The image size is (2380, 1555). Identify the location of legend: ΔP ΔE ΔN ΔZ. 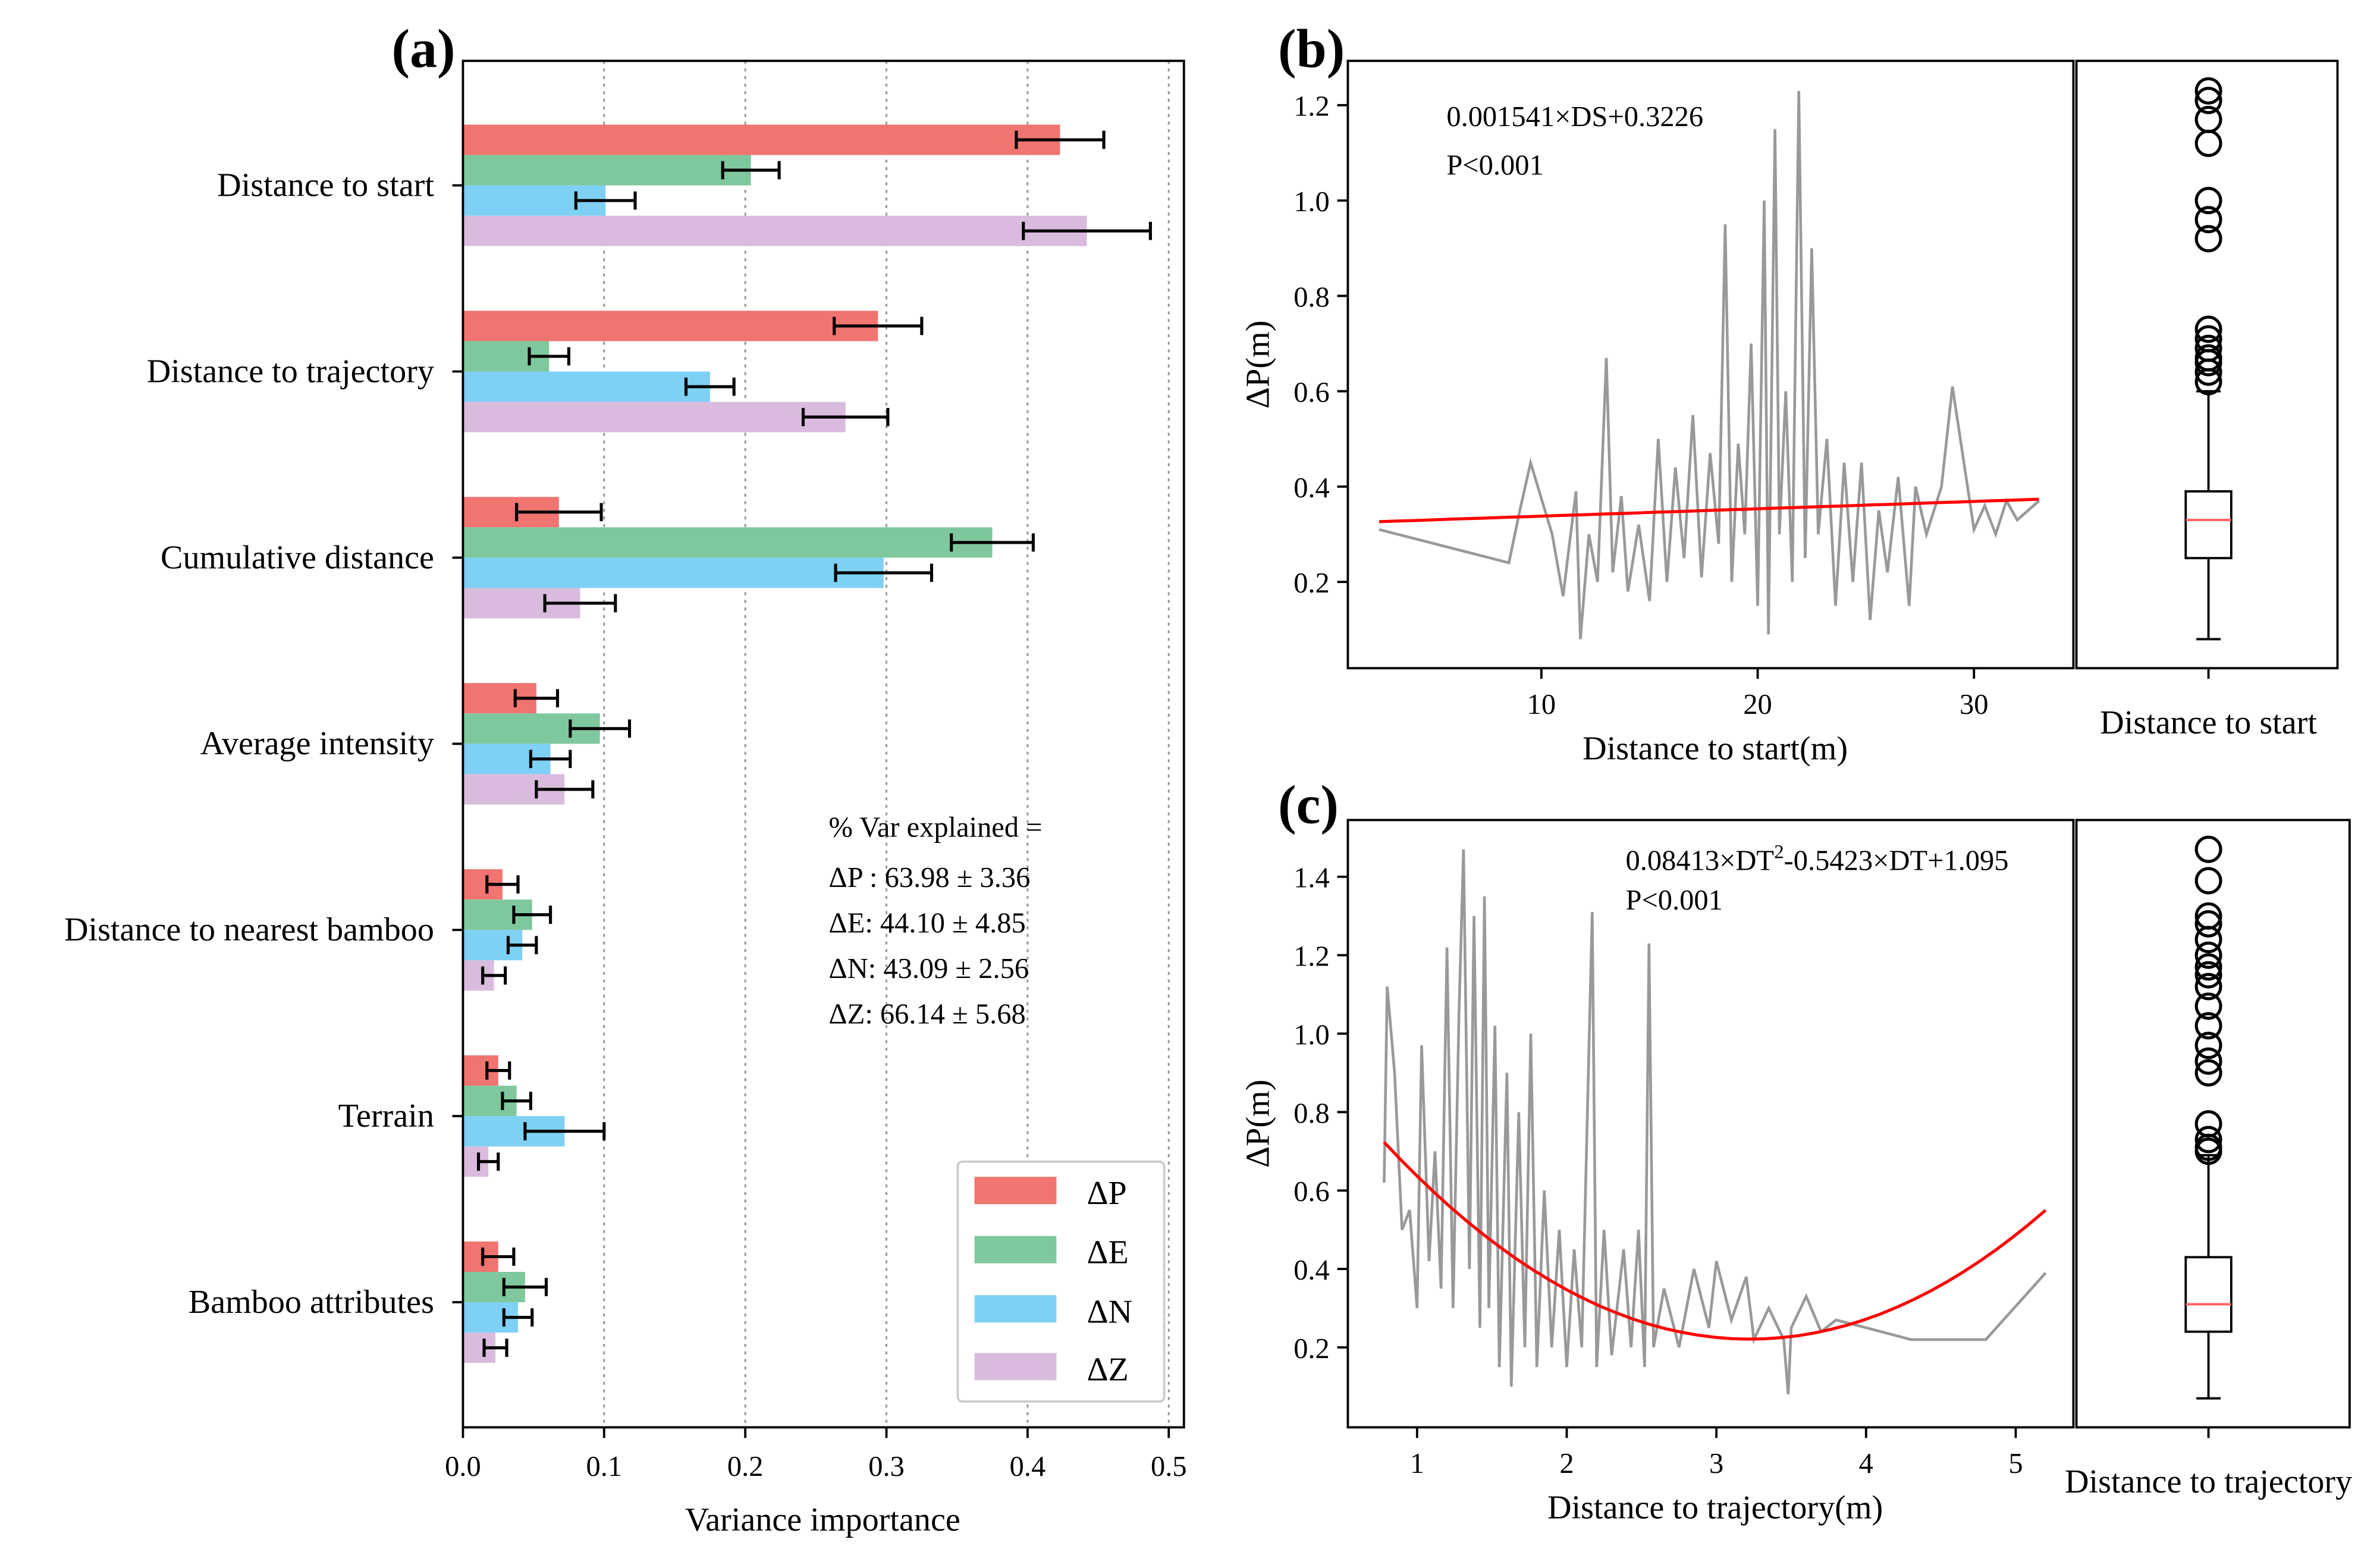
(1061, 1281).